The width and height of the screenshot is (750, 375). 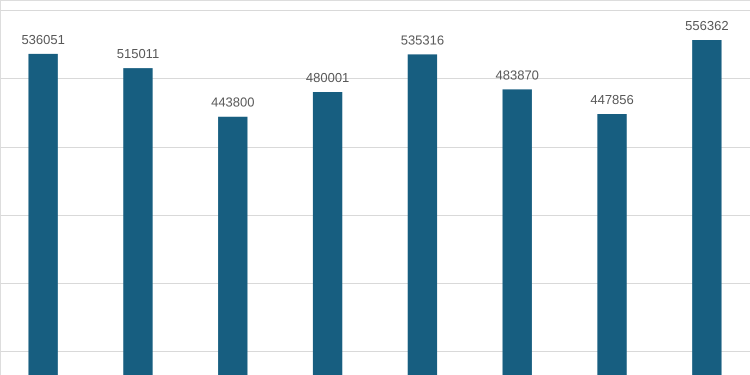 What do you see at coordinates (517, 74) in the screenshot?
I see `data-label: 483870` at bounding box center [517, 74].